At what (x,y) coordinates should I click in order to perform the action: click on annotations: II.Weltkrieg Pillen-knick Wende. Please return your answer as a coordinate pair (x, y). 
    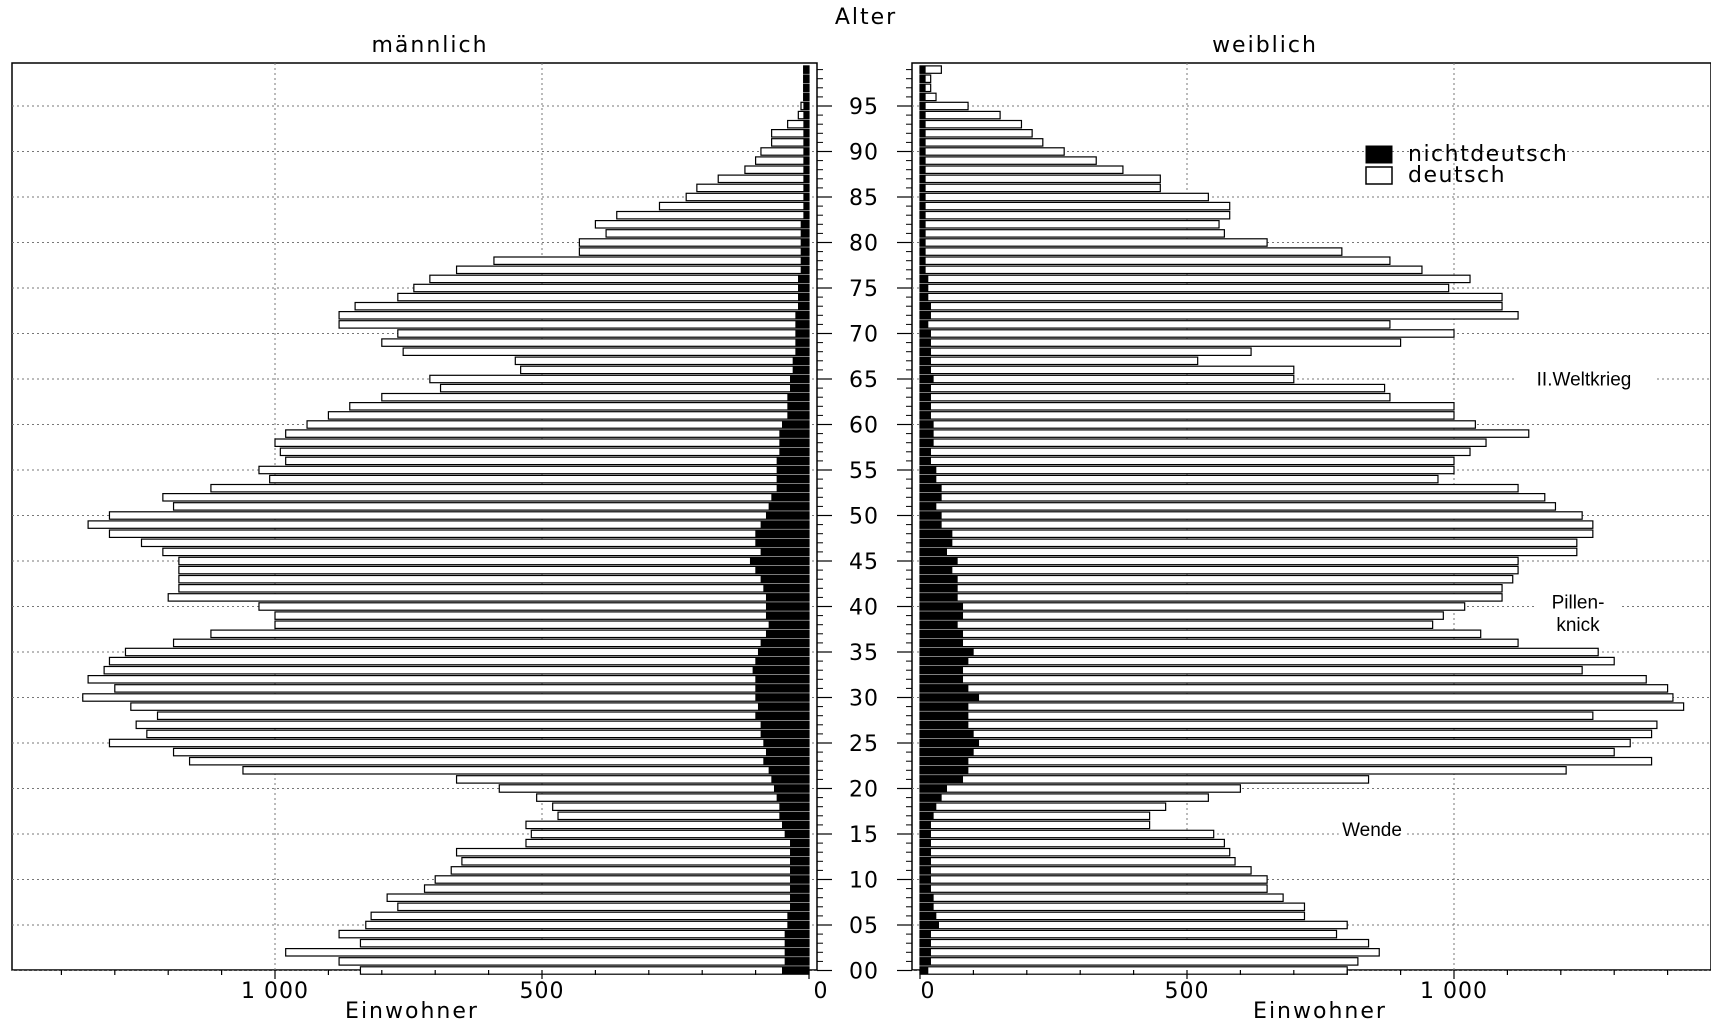
    Looking at the image, I should click on (1496, 604).